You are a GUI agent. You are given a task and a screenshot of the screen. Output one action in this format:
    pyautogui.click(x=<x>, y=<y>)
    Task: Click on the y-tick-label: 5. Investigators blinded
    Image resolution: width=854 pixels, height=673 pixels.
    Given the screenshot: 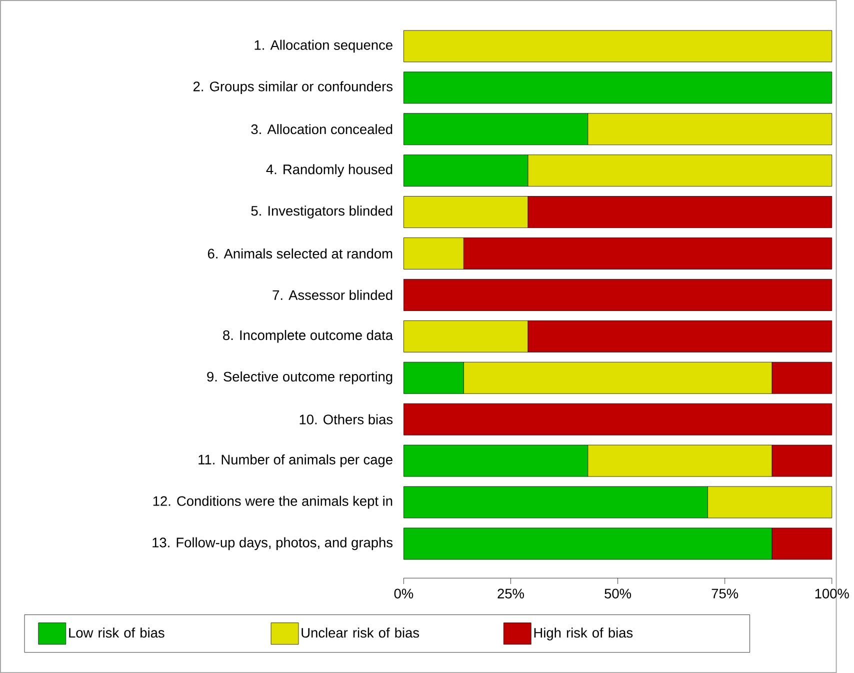 What is the action you would take?
    pyautogui.click(x=321, y=212)
    